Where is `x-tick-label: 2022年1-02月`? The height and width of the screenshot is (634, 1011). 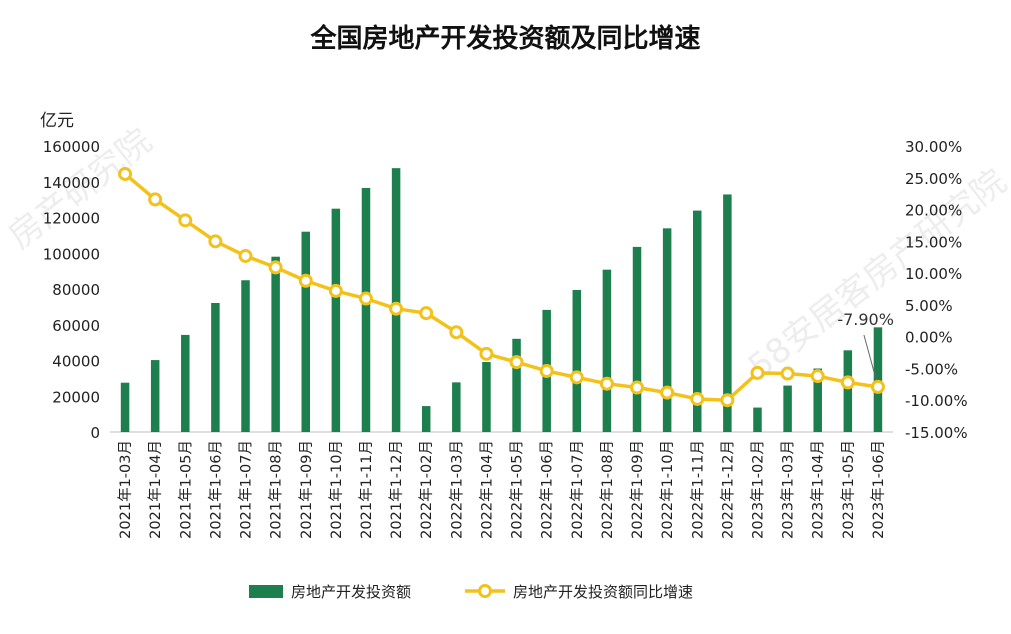 x-tick-label: 2022年1-02月 is located at coordinates (426, 489).